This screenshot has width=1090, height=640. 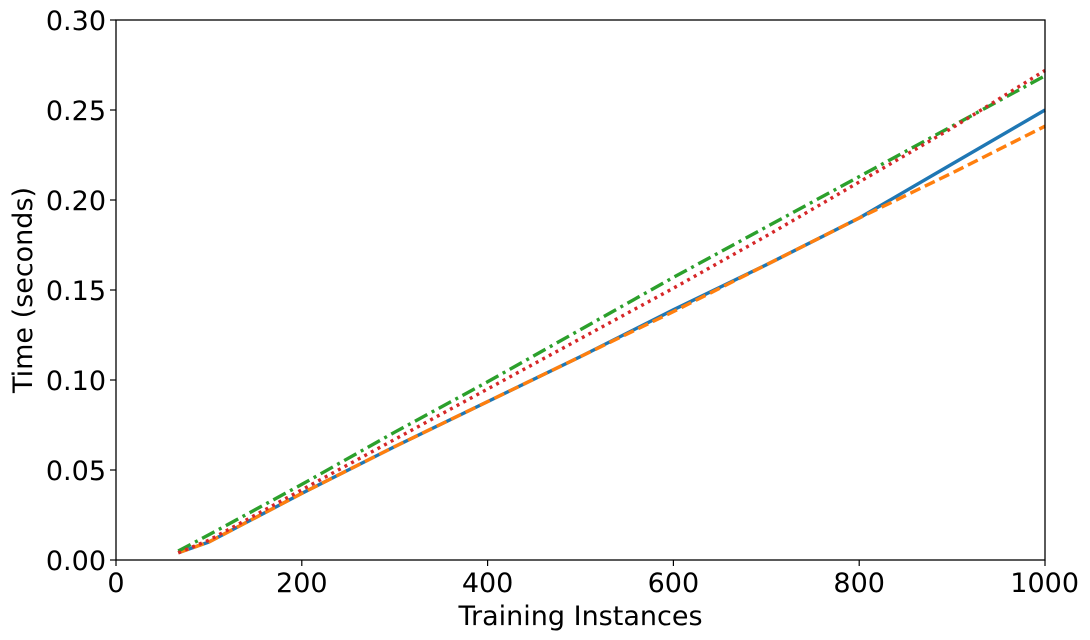 What do you see at coordinates (115, 583) in the screenshot?
I see `x-tick-label: 0` at bounding box center [115, 583].